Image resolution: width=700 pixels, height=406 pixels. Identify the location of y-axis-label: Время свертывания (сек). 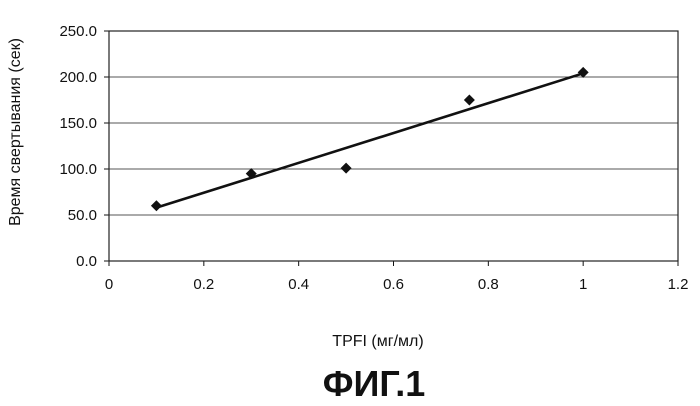
(15, 132).